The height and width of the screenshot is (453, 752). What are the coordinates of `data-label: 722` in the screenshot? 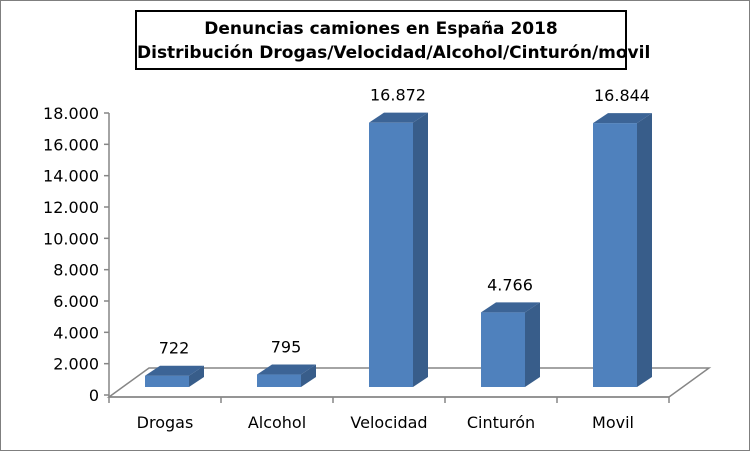 It's located at (174, 348).